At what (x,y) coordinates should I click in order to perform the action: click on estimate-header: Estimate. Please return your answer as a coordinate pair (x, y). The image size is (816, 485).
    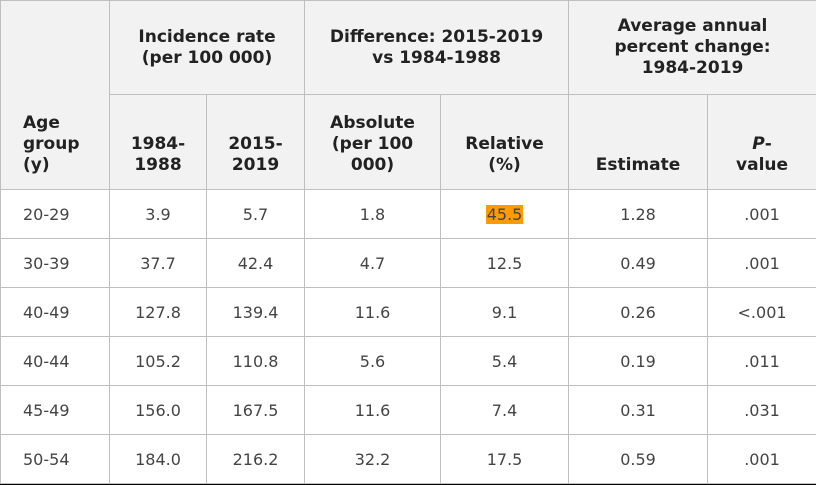
    Looking at the image, I should click on (638, 142).